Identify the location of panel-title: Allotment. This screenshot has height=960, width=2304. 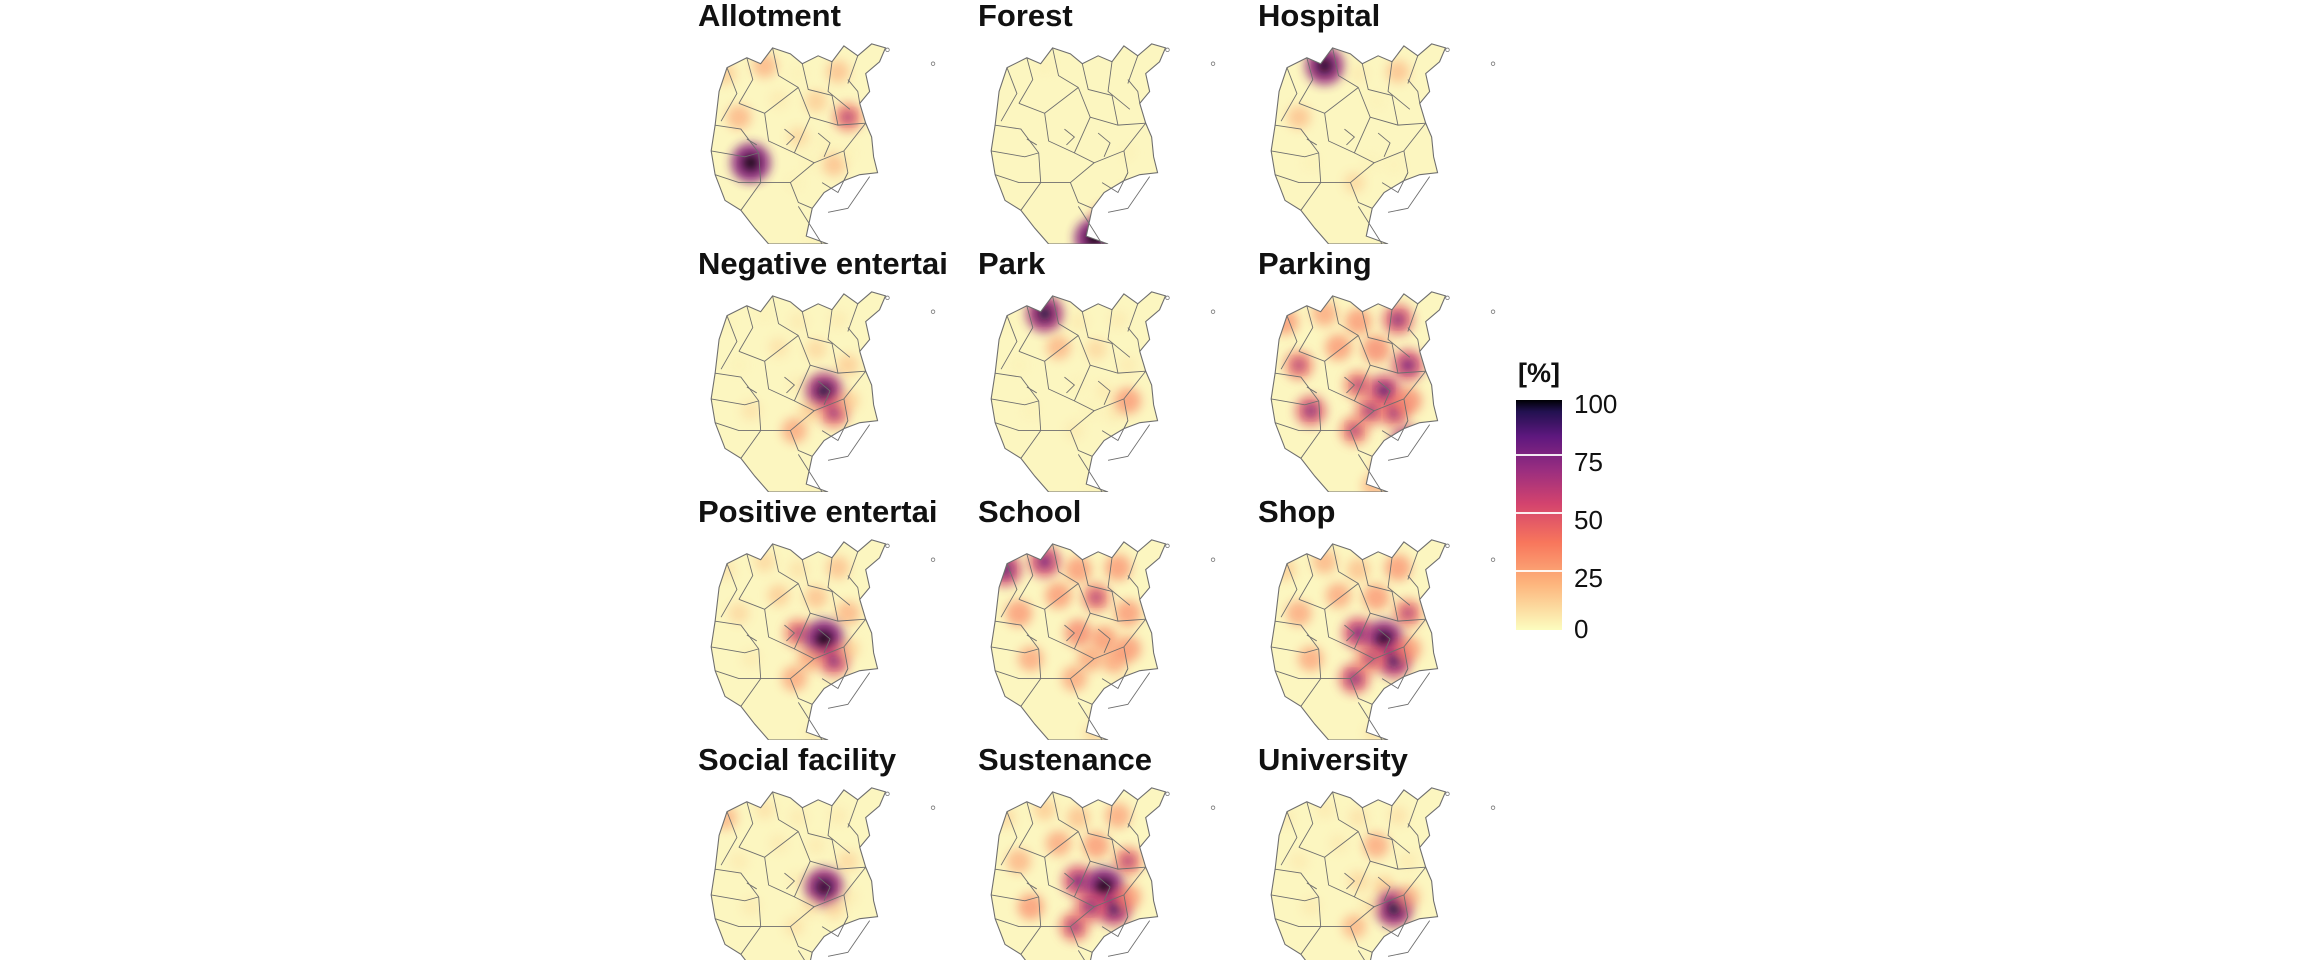
(769, 16).